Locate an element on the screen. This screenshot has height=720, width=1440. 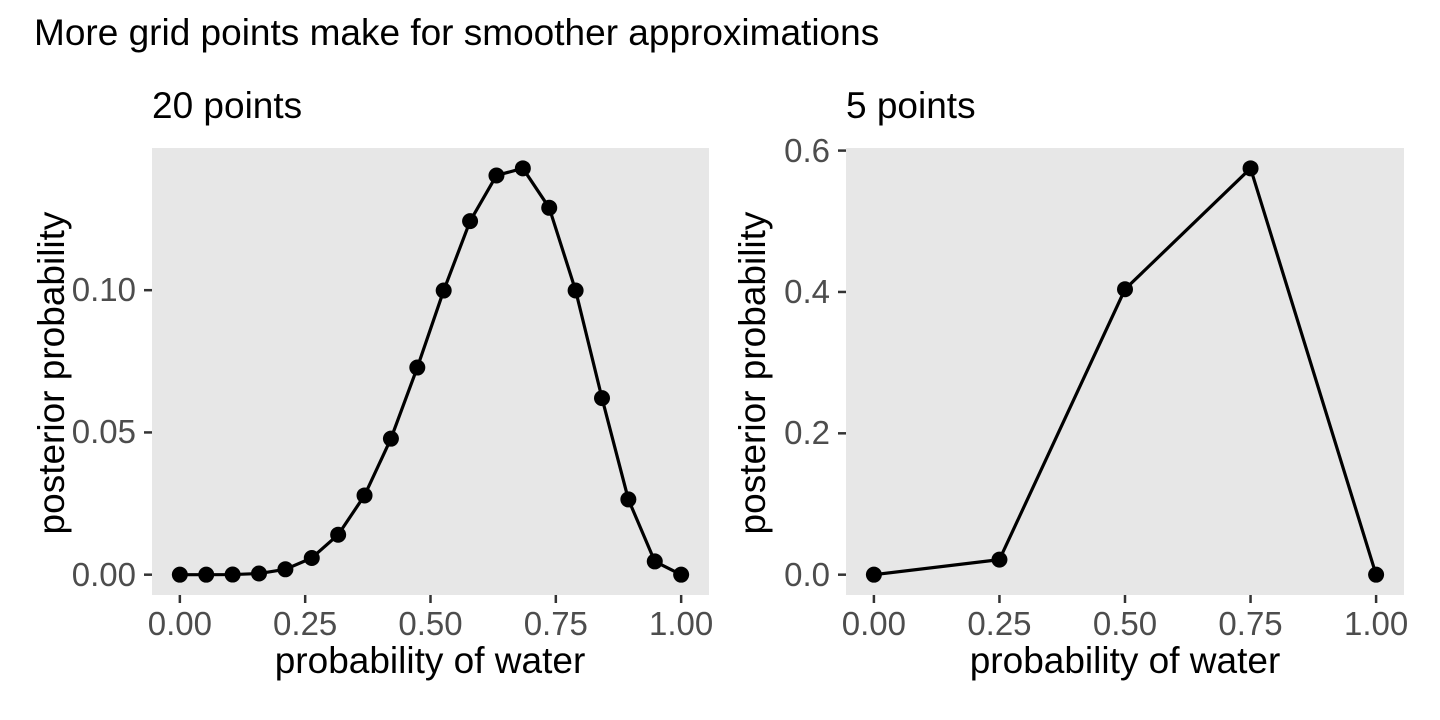
x-tick-label-20-points: 0.00 is located at coordinates (179, 623).